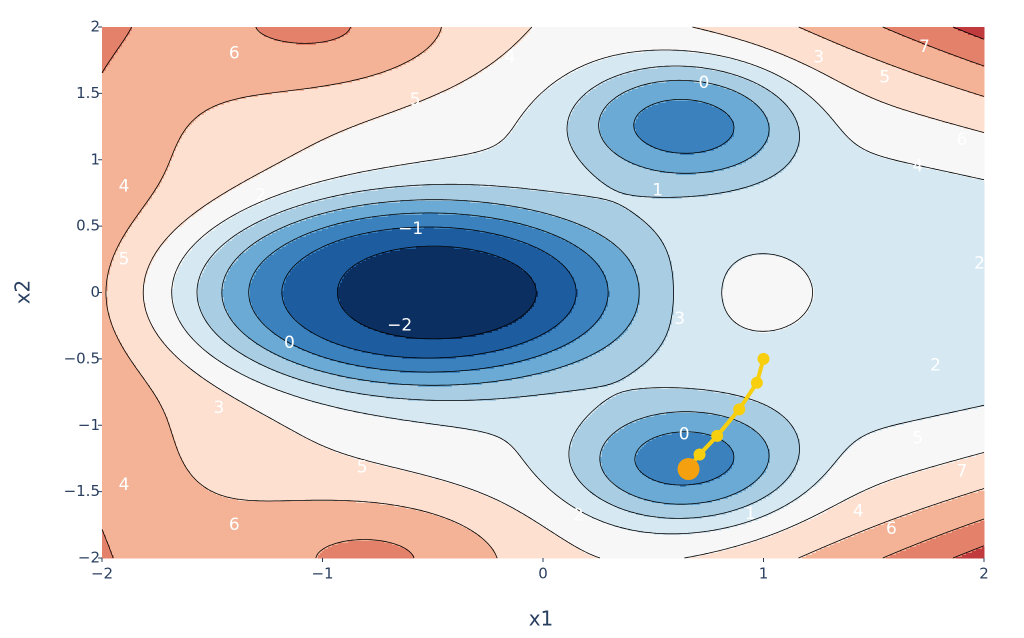 The height and width of the screenshot is (638, 1024). I want to click on contour-label: 0, so click(289, 343).